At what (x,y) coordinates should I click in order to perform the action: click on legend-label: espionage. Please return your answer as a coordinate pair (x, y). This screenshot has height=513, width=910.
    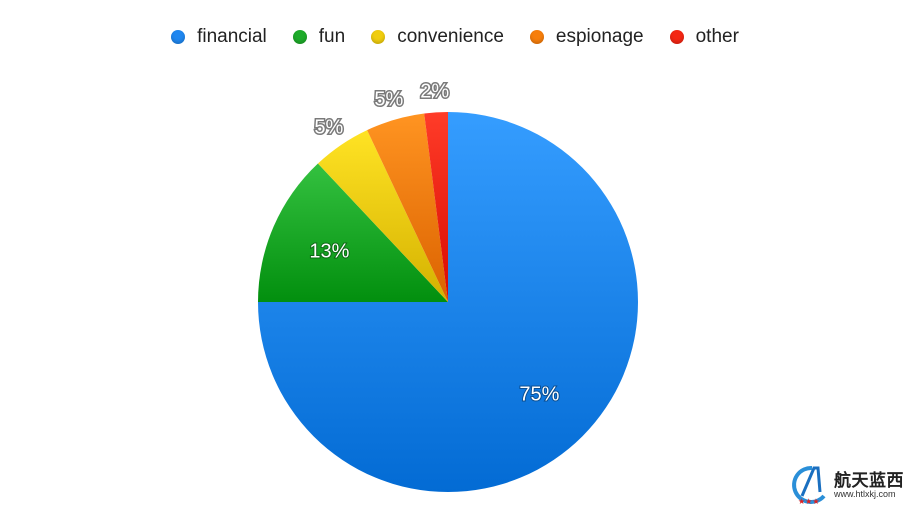
    Looking at the image, I should click on (599, 36).